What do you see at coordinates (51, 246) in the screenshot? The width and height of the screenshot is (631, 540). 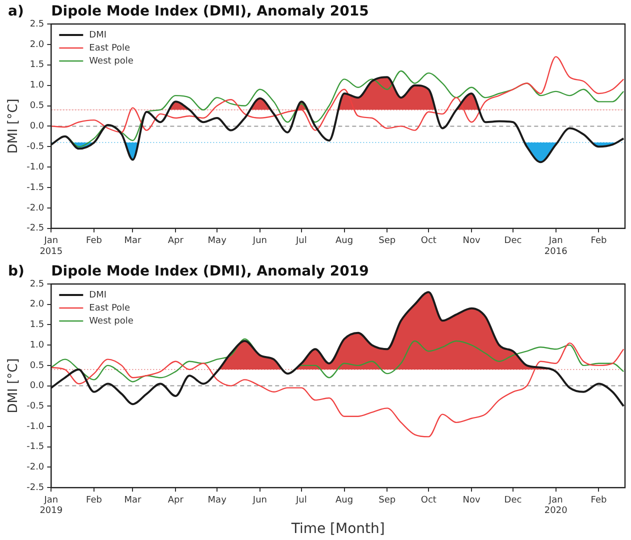 I see `x-tick-label: Jan 2015` at bounding box center [51, 246].